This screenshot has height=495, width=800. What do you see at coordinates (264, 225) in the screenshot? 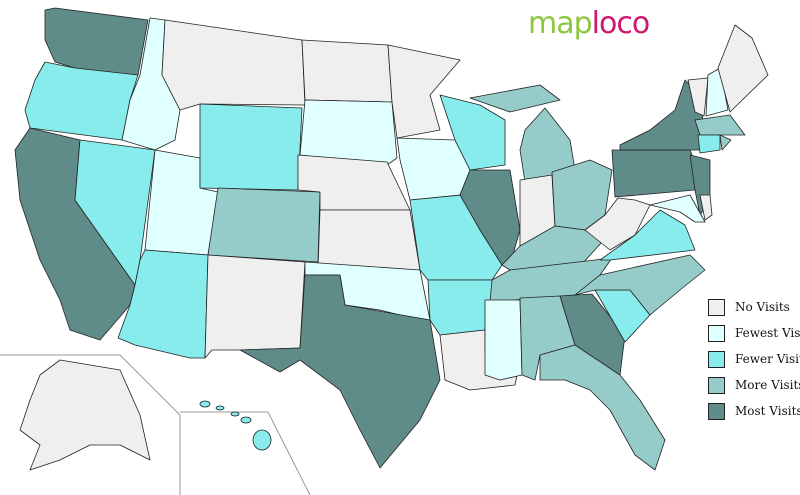
I see `state-co` at bounding box center [264, 225].